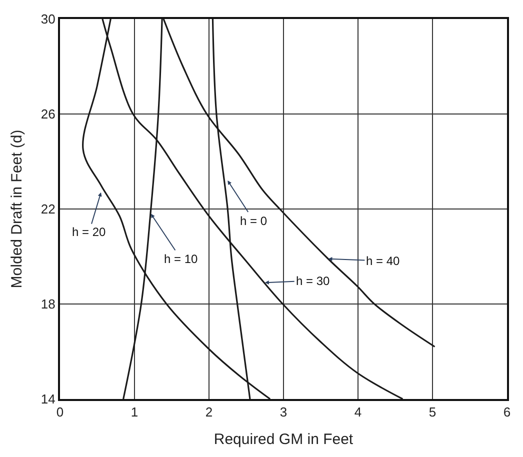 Image resolution: width=523 pixels, height=457 pixels. What do you see at coordinates (284, 439) in the screenshot?
I see `x-axis-title: Required GM in Feet` at bounding box center [284, 439].